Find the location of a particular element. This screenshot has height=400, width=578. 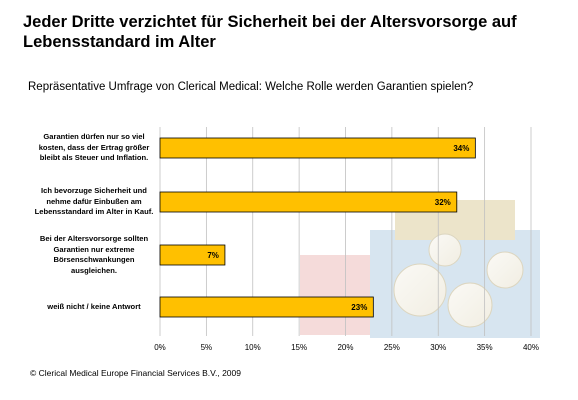

category-label: weiß nicht / keine Antwort is located at coordinates (94, 306).